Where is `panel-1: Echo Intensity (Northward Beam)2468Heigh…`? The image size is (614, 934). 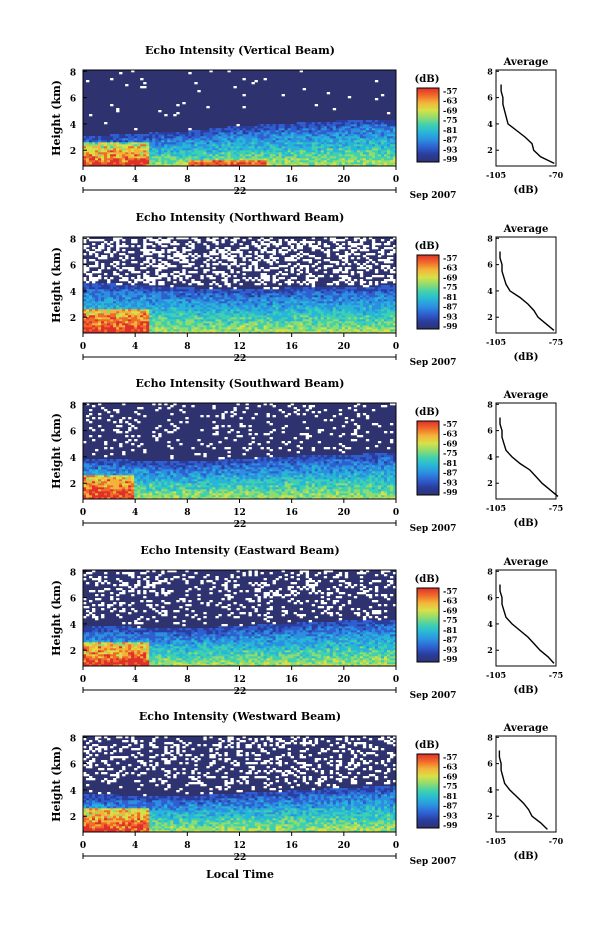
panel-1: Echo Intensity (Northward Beam)2468Heigh… is located at coordinates (306, 289).